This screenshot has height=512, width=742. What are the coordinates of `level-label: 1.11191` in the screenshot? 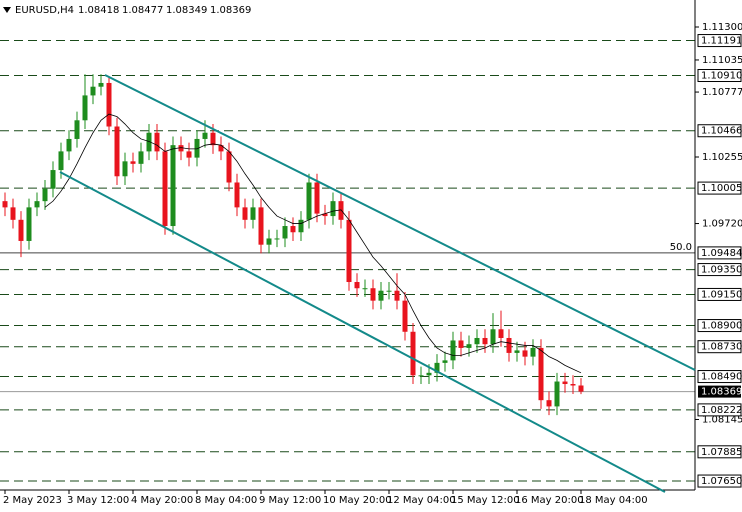 It's located at (721, 41).